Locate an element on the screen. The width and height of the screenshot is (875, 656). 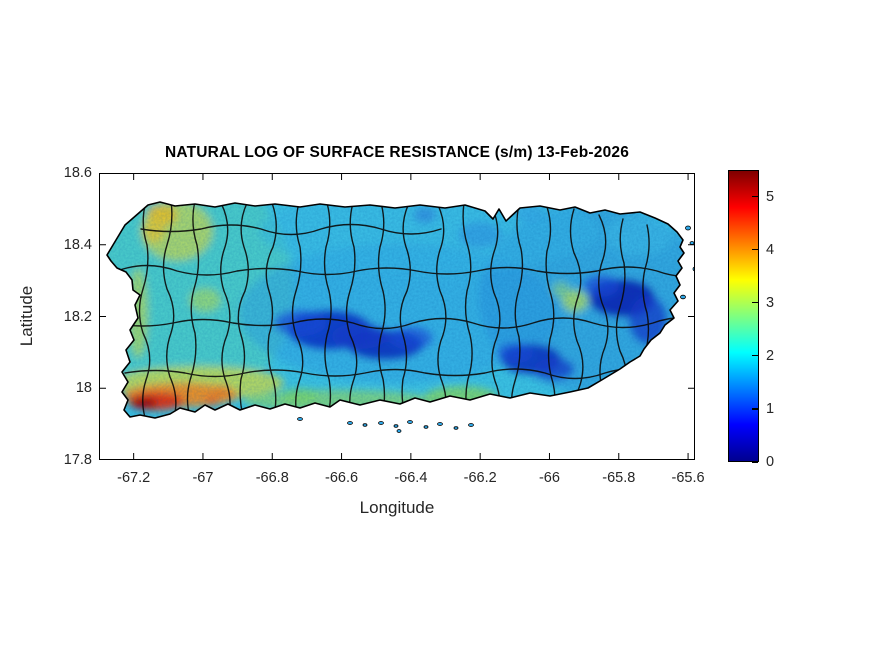
x-tick-label: -67.2 is located at coordinates (134, 478).